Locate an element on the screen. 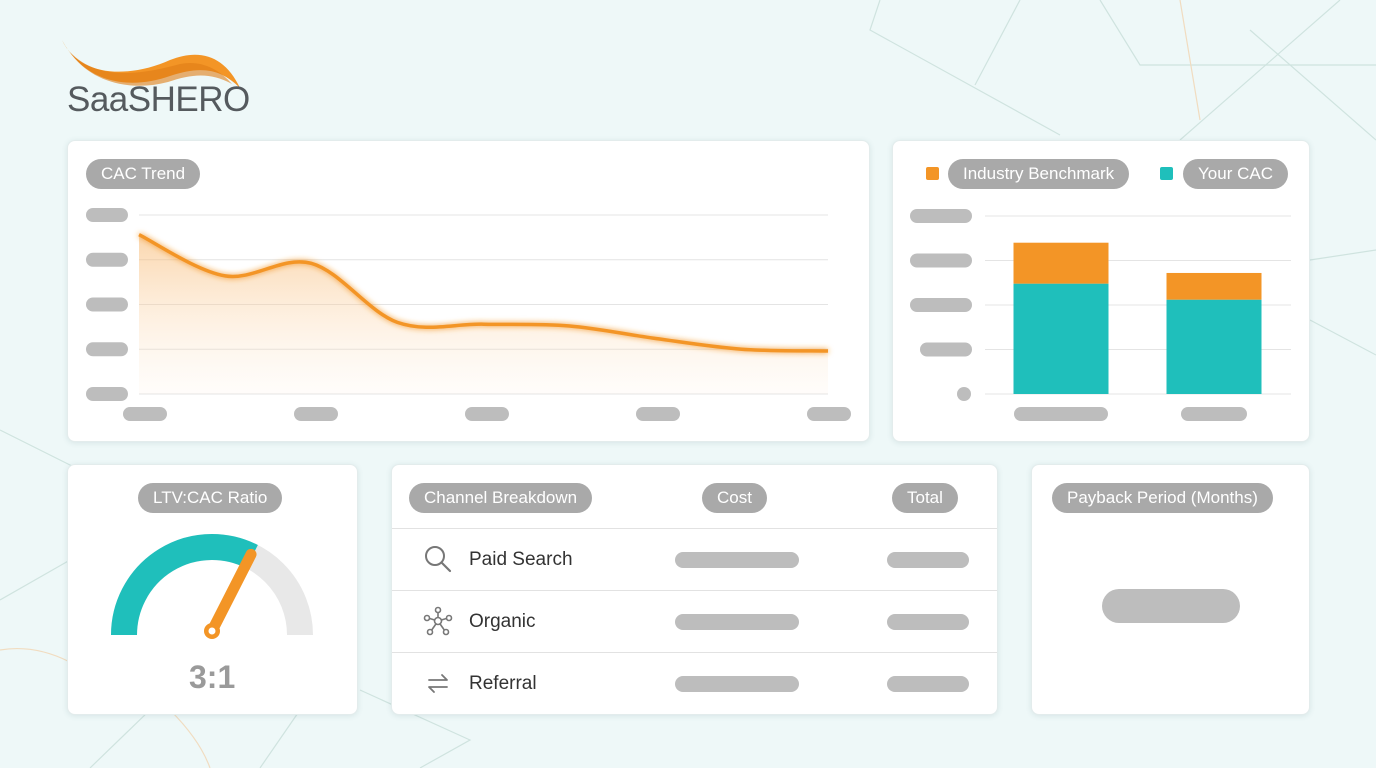  search-icon is located at coordinates (438, 559).